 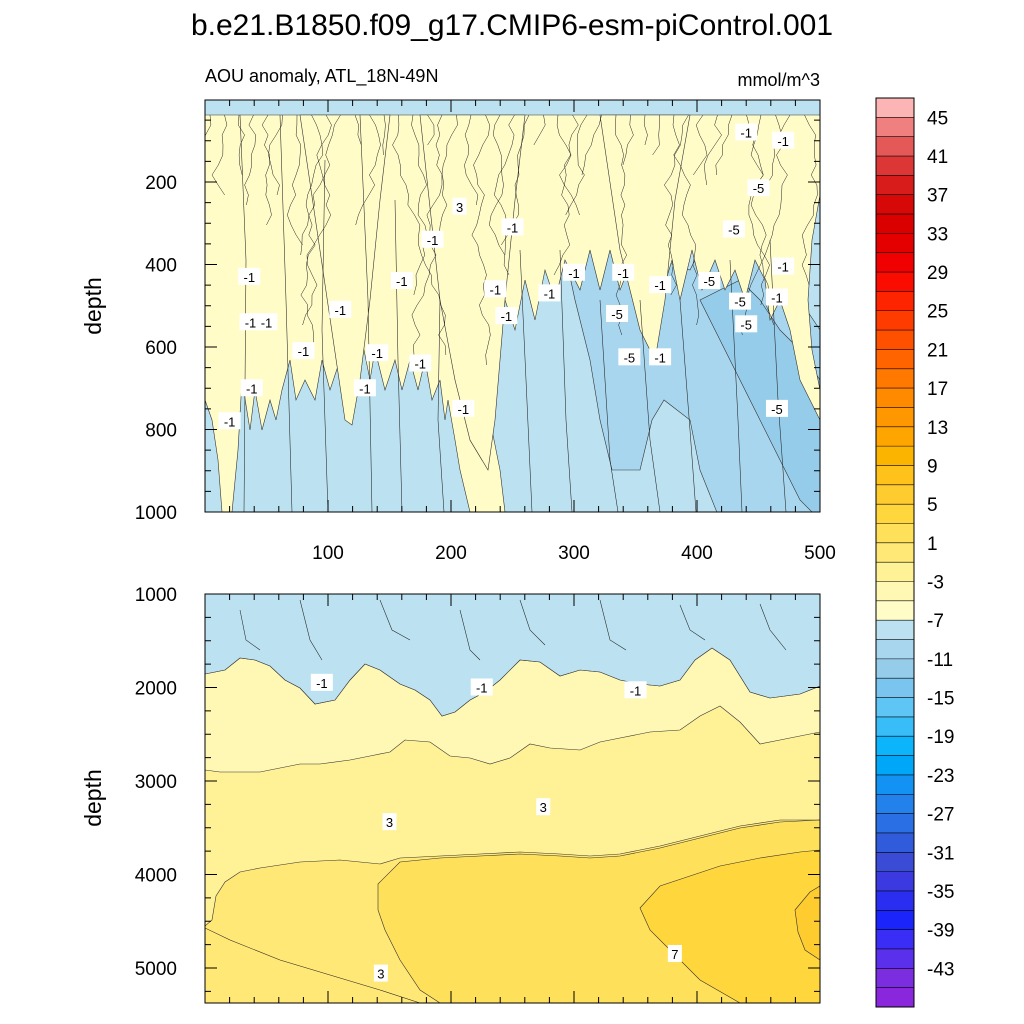 What do you see at coordinates (156, 782) in the screenshot?
I see `y-tick-label: 3000` at bounding box center [156, 782].